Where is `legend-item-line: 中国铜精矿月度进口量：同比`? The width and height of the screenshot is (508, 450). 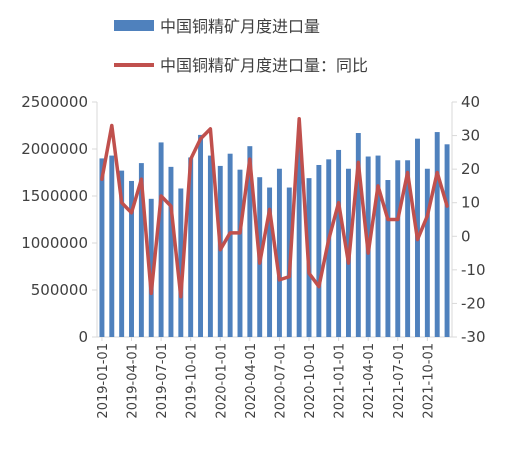 legend-item-line: 中国铜精矿月度进口量：同比 is located at coordinates (241, 65).